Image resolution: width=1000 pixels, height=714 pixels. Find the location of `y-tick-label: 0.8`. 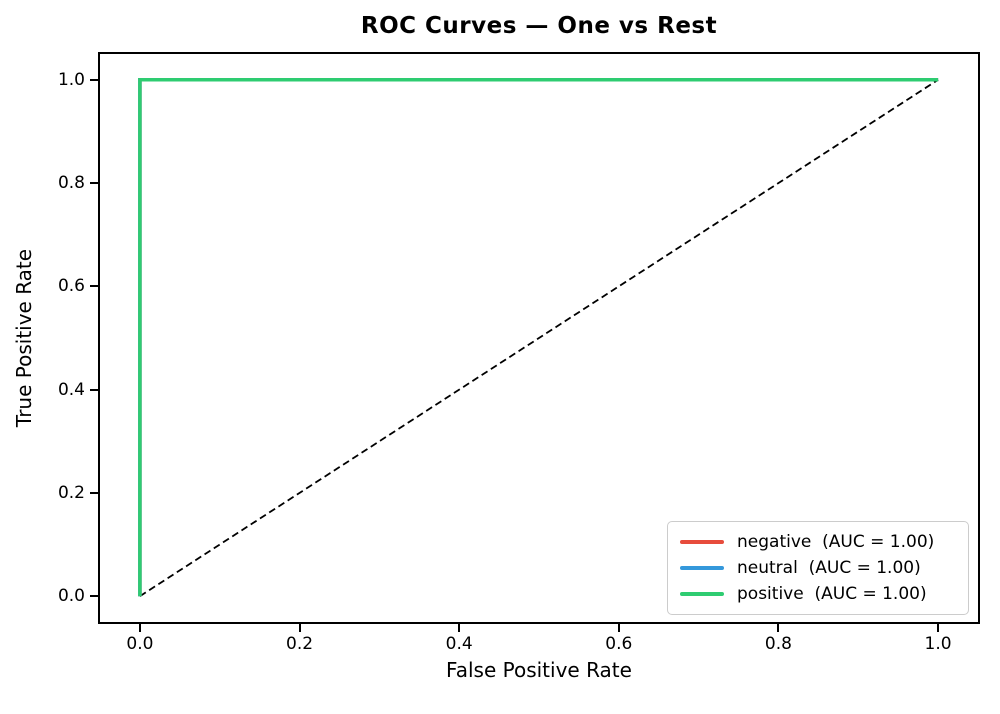

y-tick-label: 0.8 is located at coordinates (71, 183).